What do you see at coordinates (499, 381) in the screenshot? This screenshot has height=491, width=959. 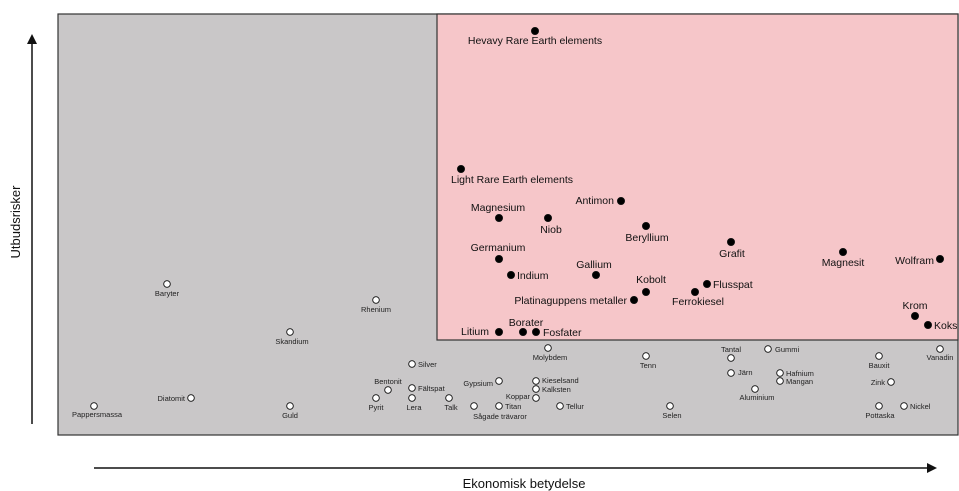 I see `point-gypsium` at bounding box center [499, 381].